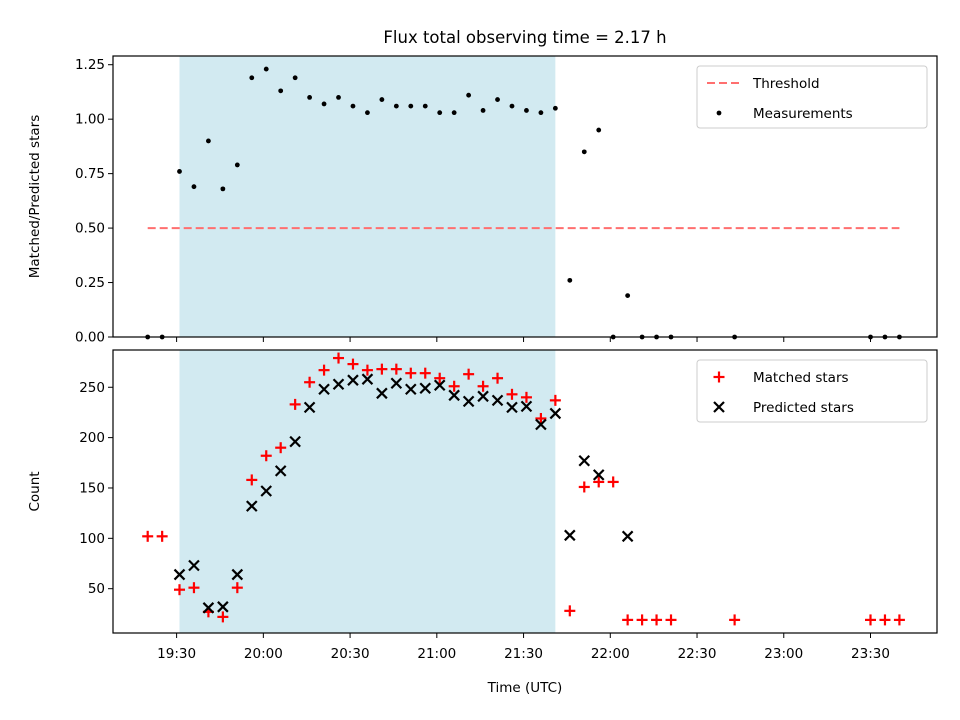 Image resolution: width=960 pixels, height=720 pixels. What do you see at coordinates (90, 229) in the screenshot?
I see `y-tick-label: 0.50` at bounding box center [90, 229].